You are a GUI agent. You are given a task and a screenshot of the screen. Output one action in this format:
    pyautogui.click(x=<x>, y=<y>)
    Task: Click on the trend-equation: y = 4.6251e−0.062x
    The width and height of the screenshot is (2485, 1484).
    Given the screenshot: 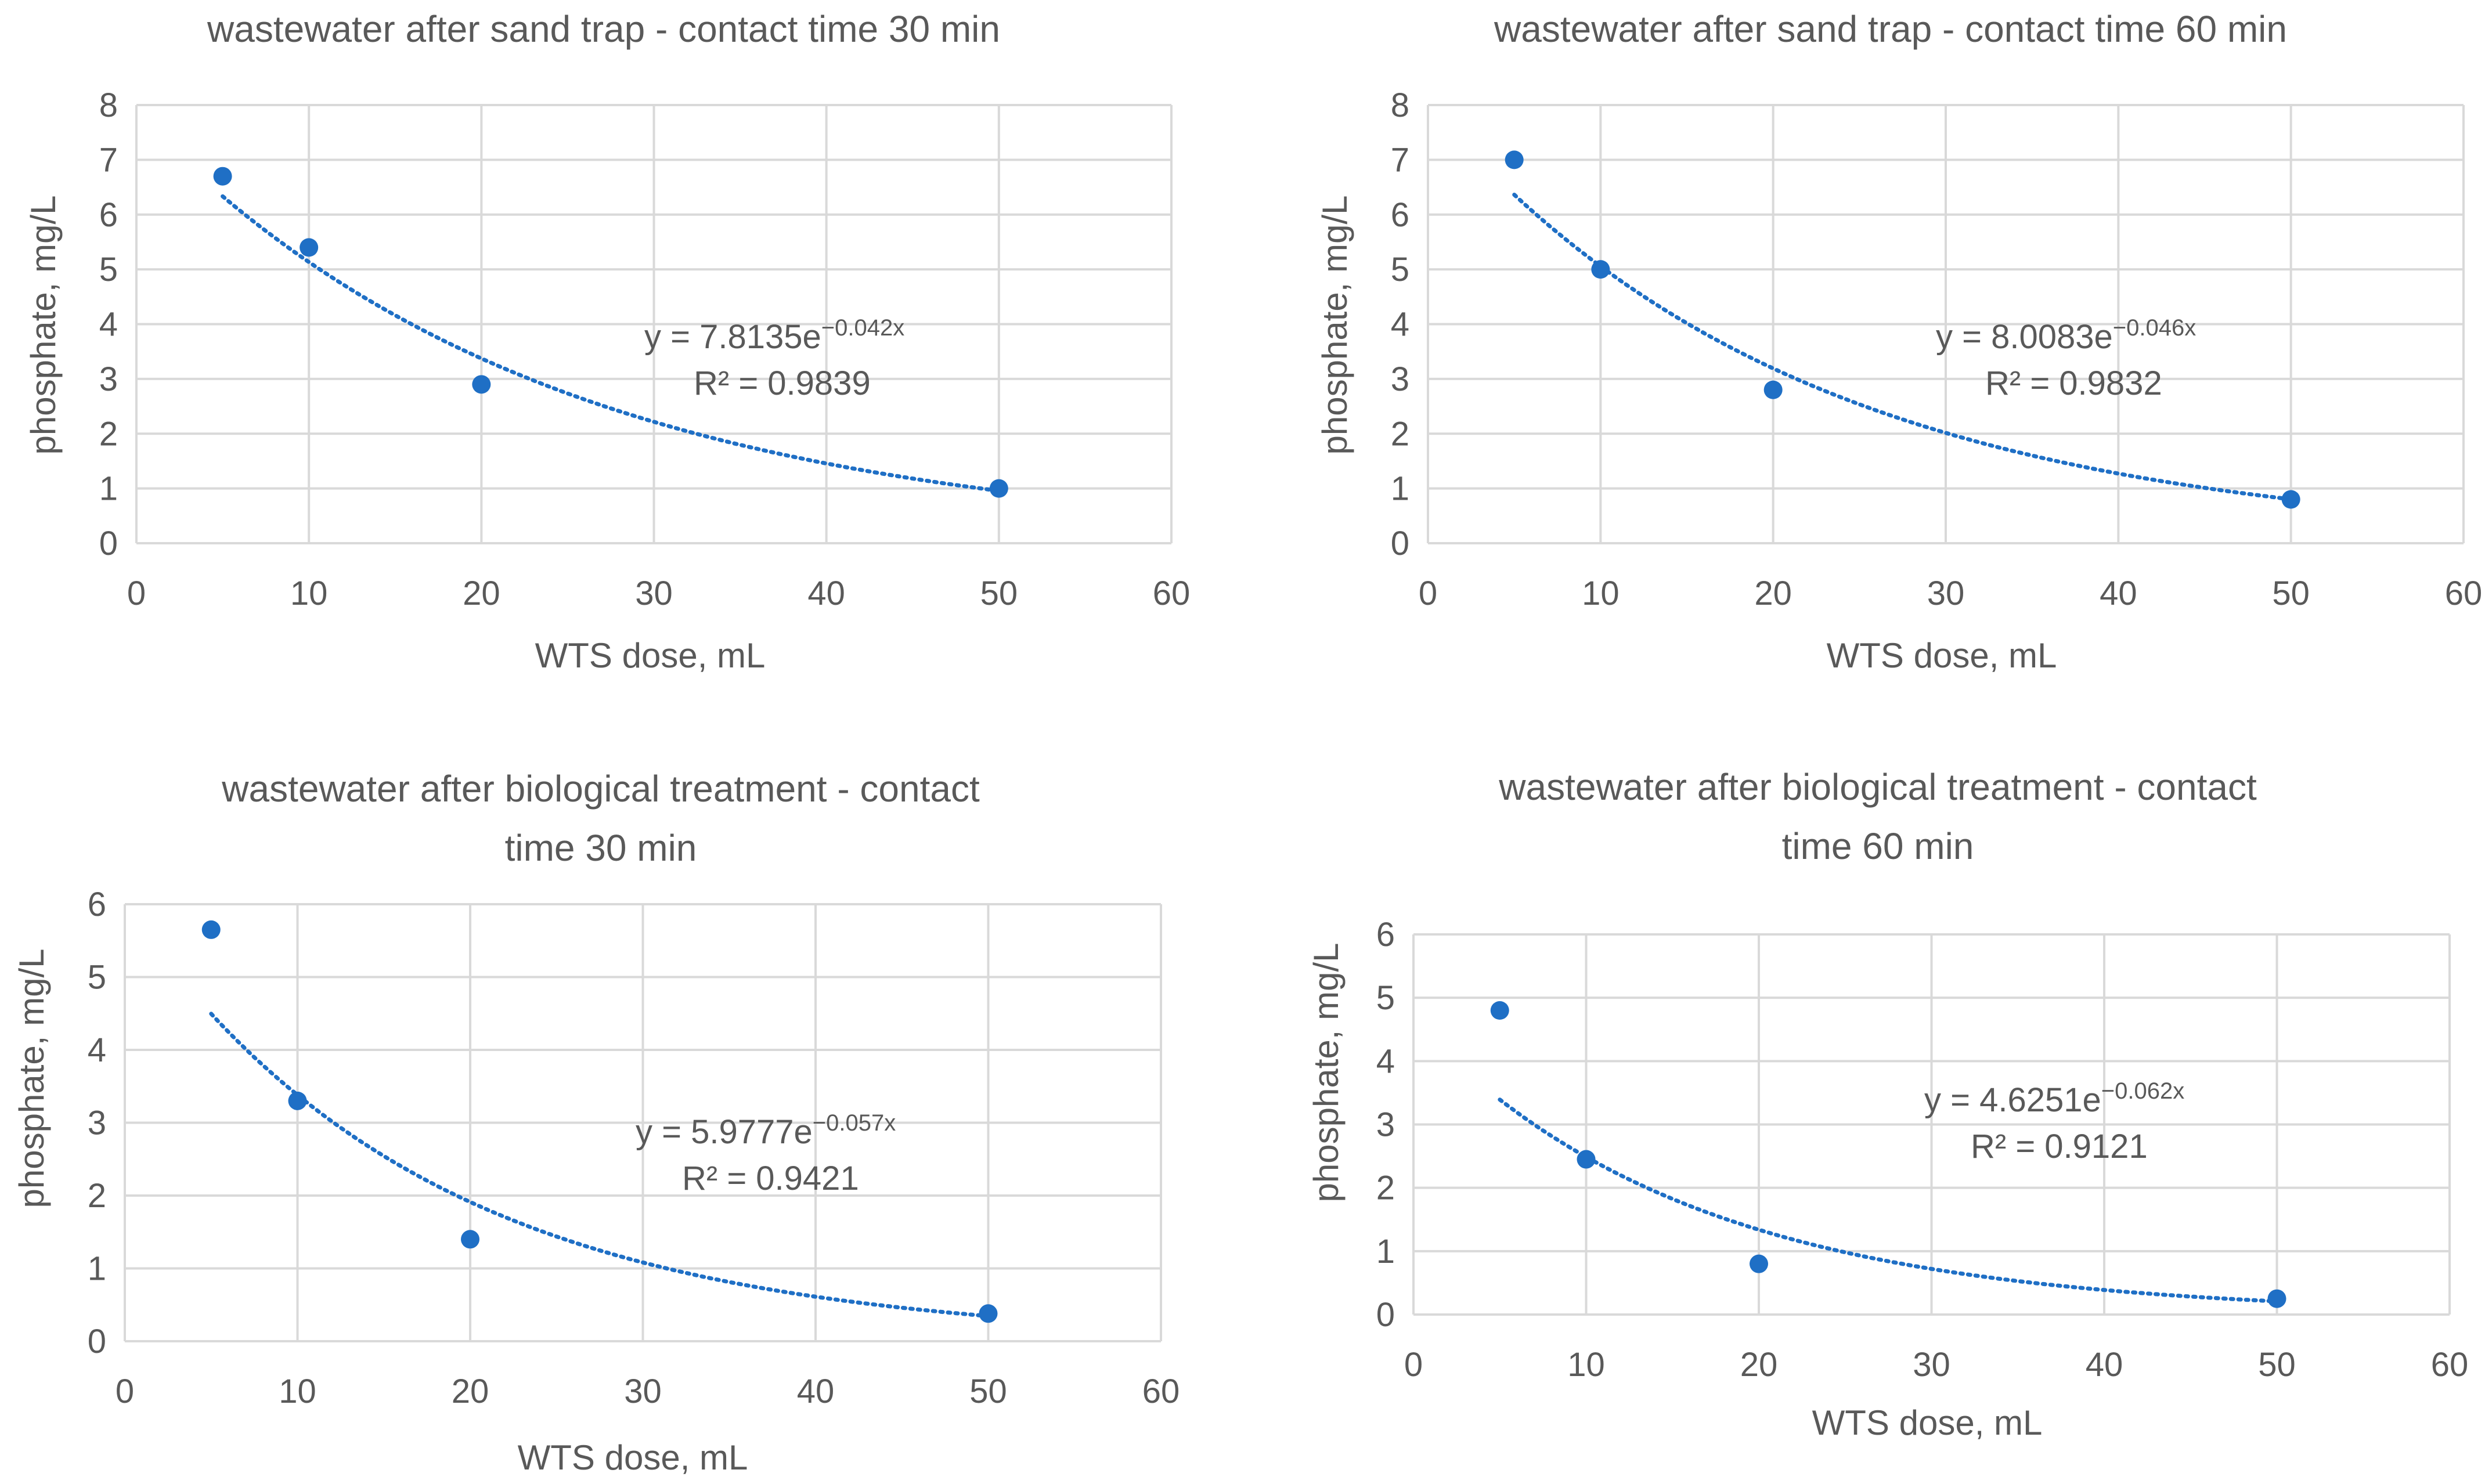 What is the action you would take?
    pyautogui.click(x=2054, y=1098)
    